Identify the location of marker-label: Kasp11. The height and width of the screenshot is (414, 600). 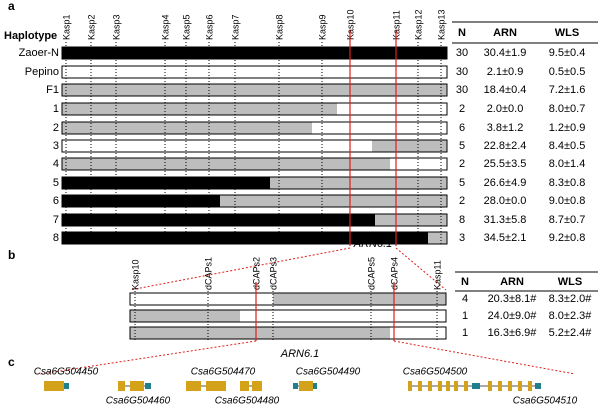
(396, 25).